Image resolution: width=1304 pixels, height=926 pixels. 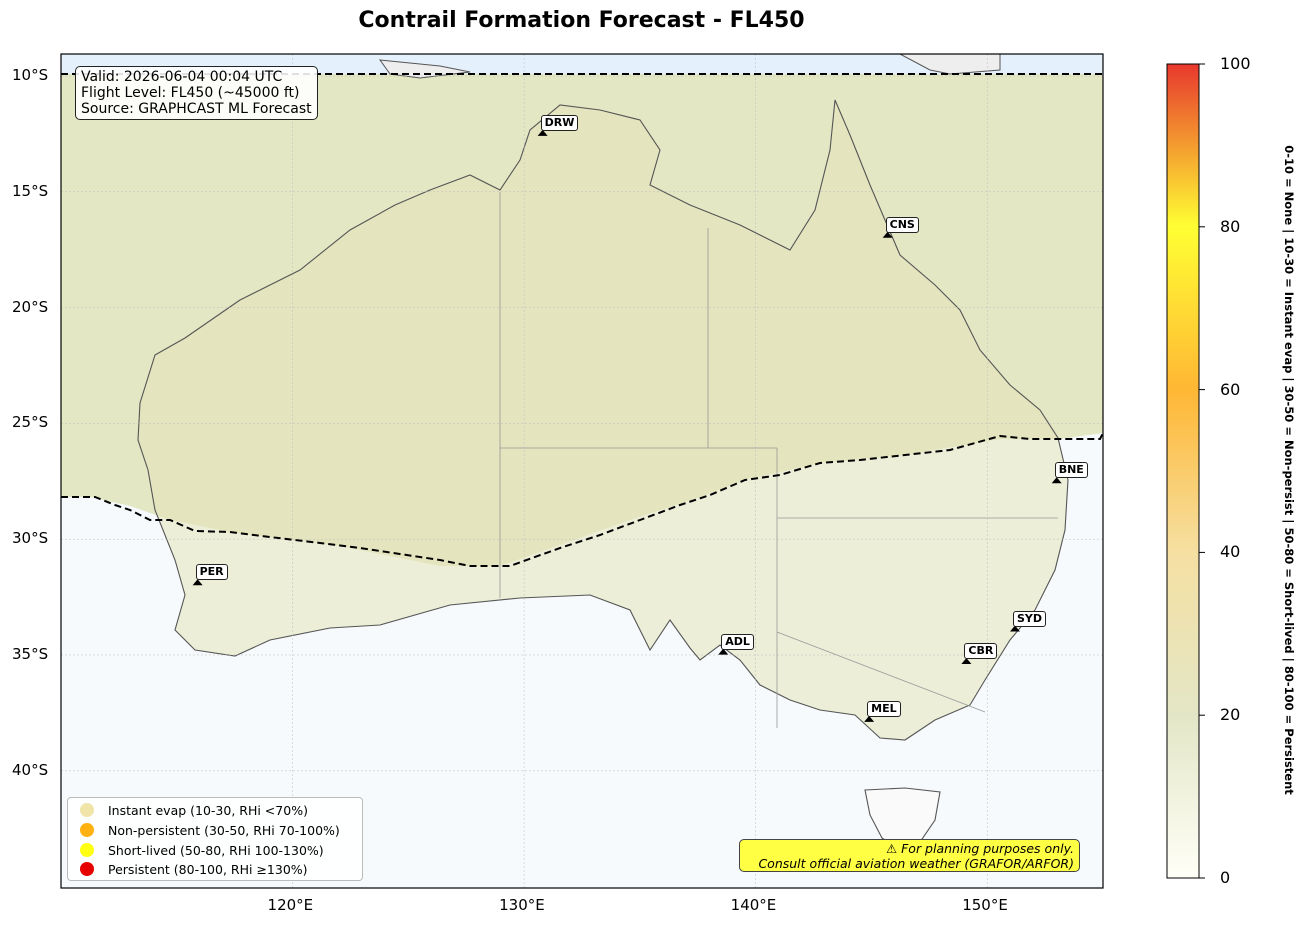 What do you see at coordinates (30, 538) in the screenshot?
I see `lat-tick-label: 30°S` at bounding box center [30, 538].